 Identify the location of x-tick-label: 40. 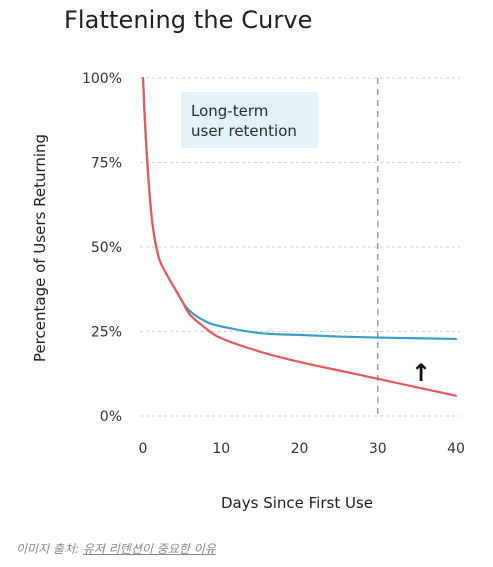
(456, 449).